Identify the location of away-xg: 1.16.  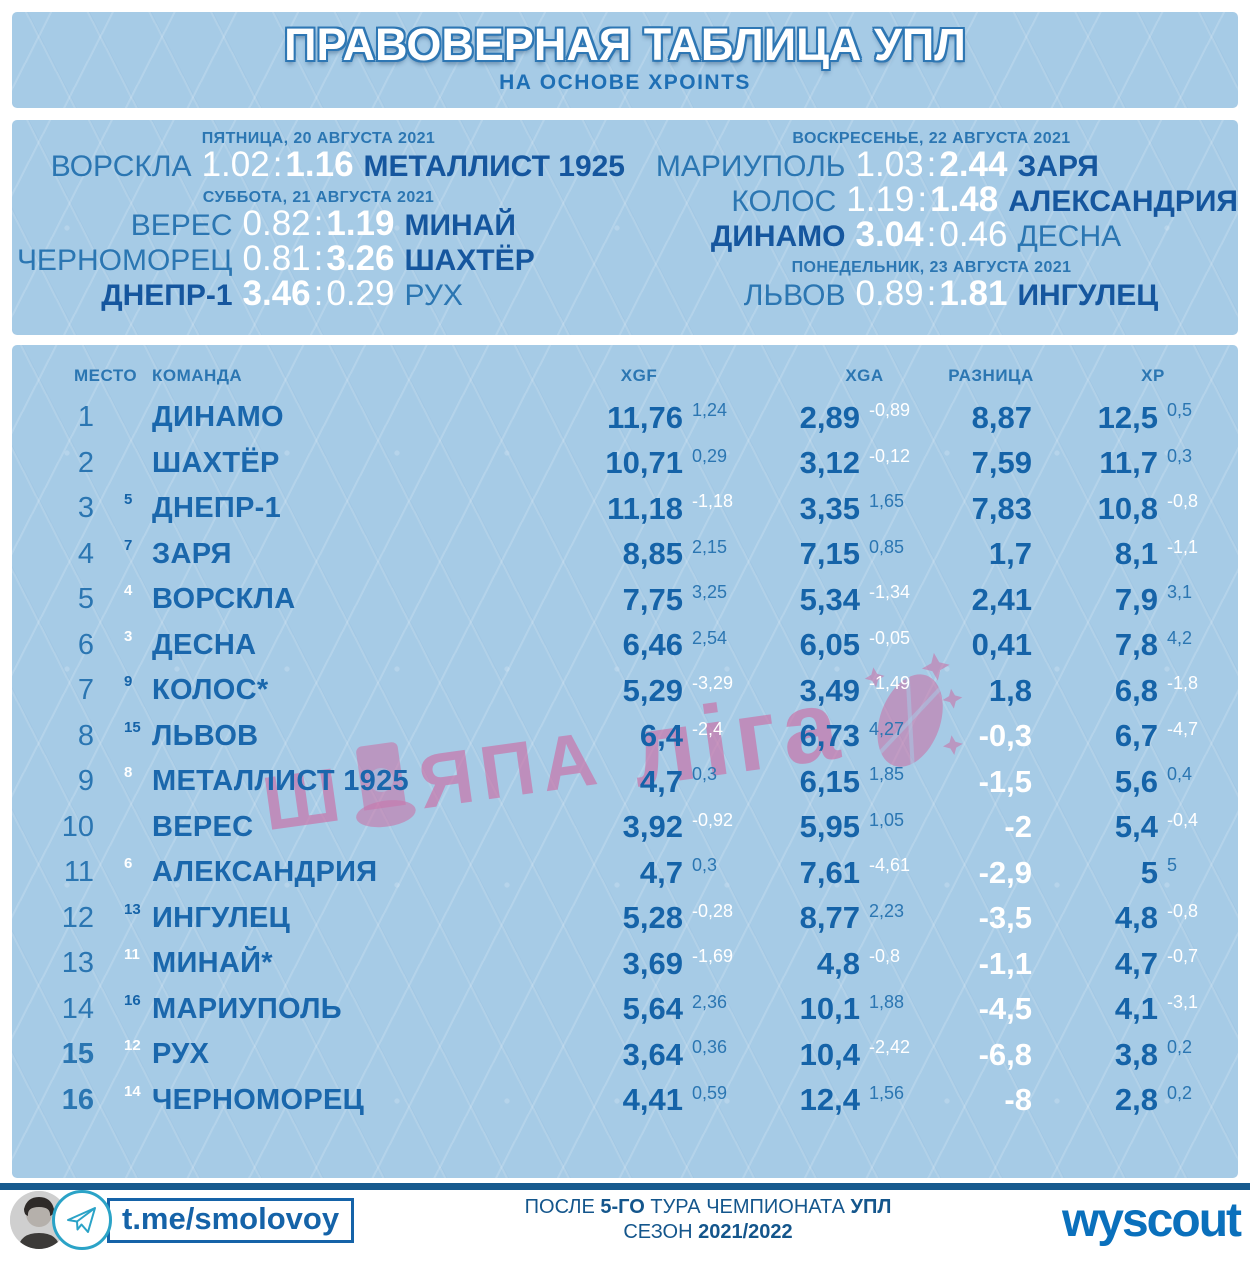
(319, 164).